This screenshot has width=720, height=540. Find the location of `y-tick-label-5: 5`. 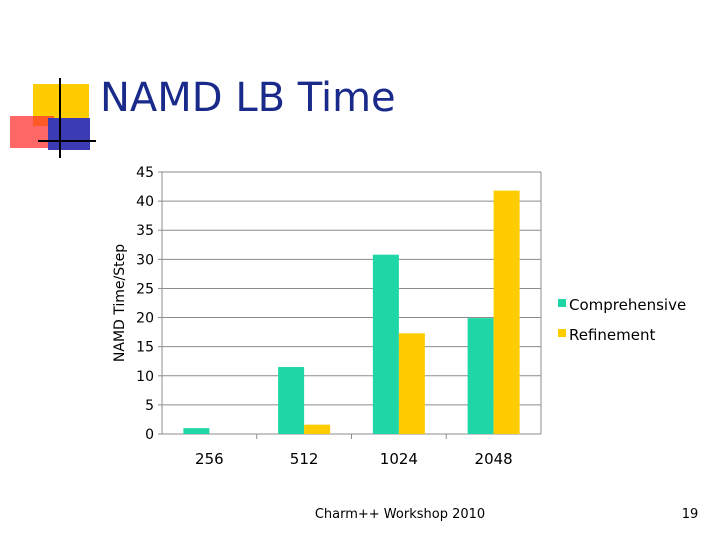

y-tick-label-5: 5 is located at coordinates (149, 406).